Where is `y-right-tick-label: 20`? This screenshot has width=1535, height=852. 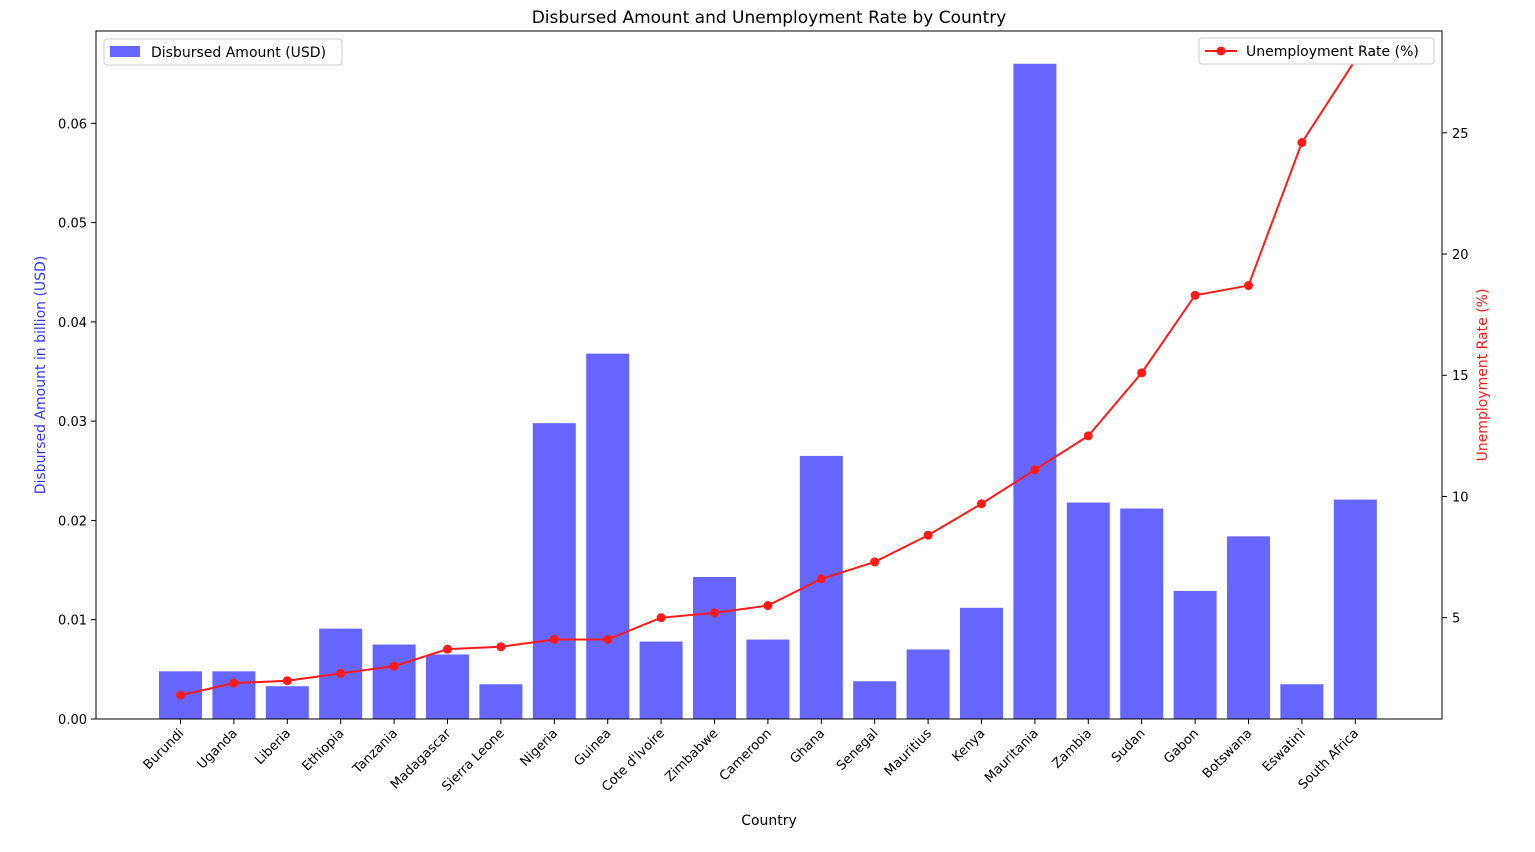
y-right-tick-label: 20 is located at coordinates (1460, 255).